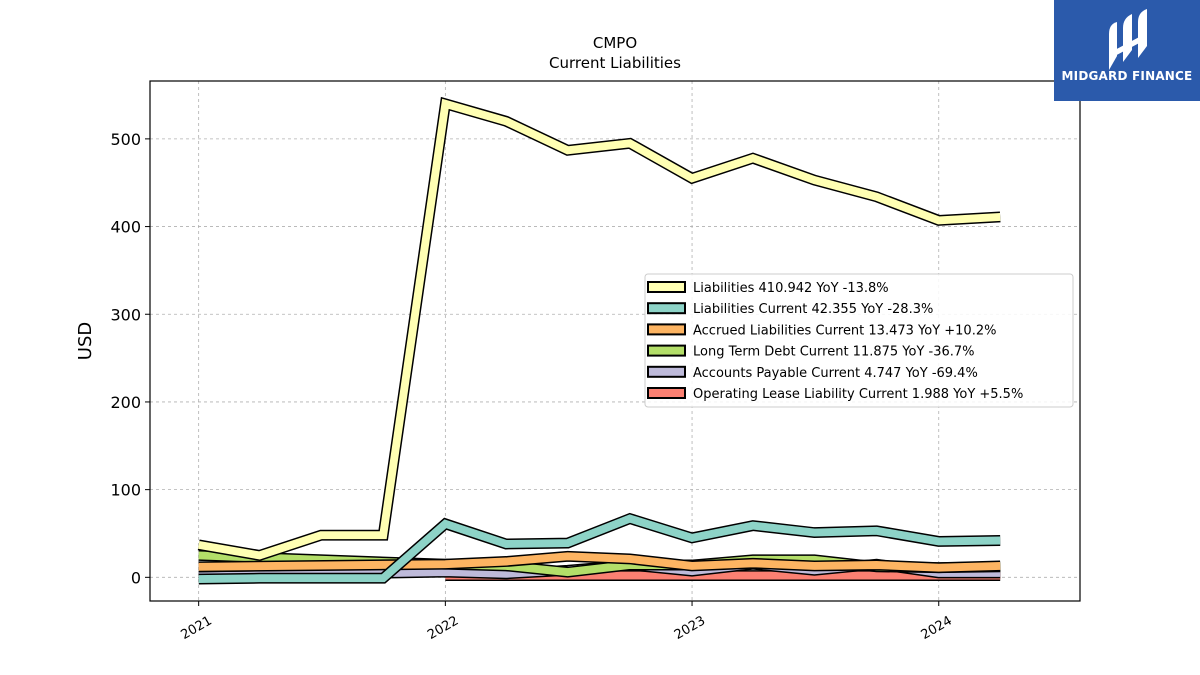  What do you see at coordinates (615, 43) in the screenshot?
I see `chart-title: CMPO` at bounding box center [615, 43].